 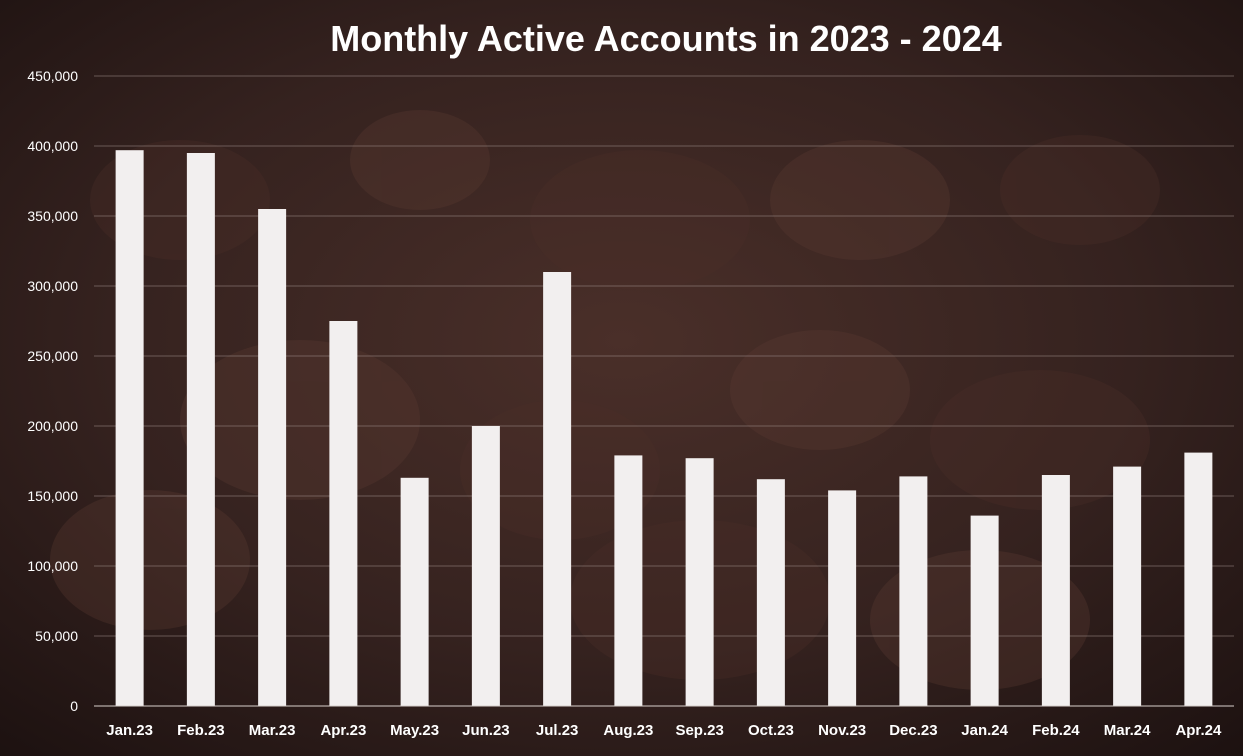 What do you see at coordinates (52, 496) in the screenshot?
I see `y-tick-label: 150,000` at bounding box center [52, 496].